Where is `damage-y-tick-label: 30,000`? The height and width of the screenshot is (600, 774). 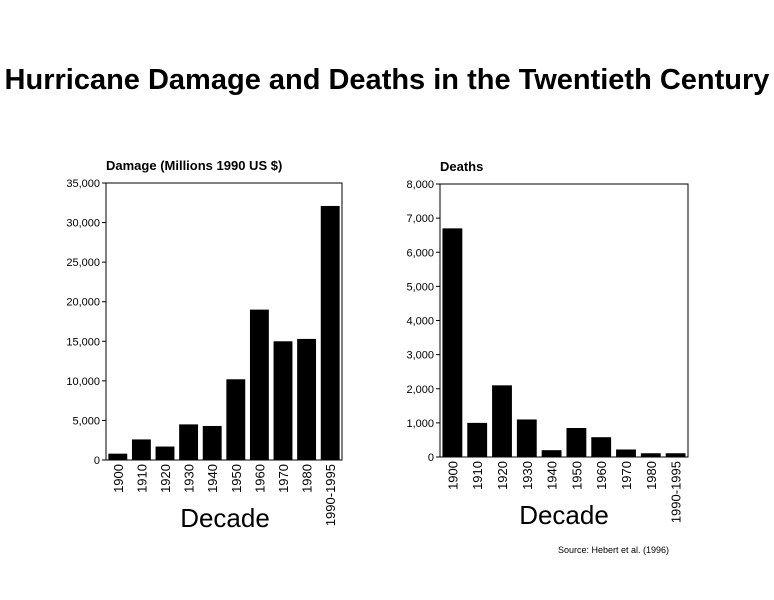
damage-y-tick-label: 30,000 is located at coordinates (83, 224).